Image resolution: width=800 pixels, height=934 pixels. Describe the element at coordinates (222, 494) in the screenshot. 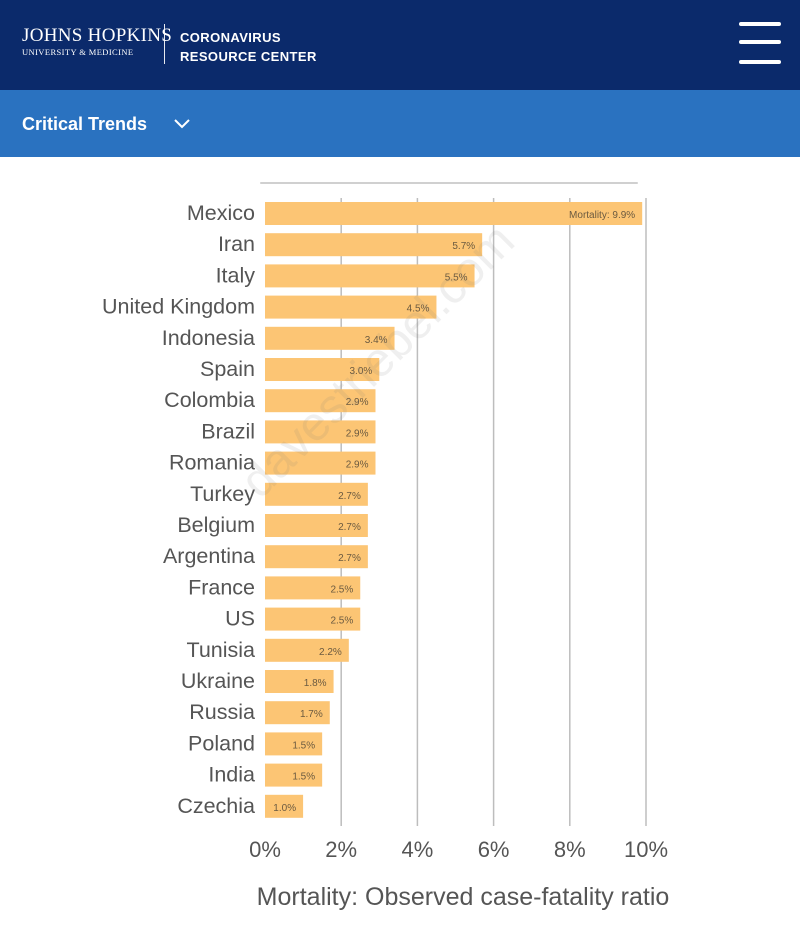

I see `category-label: Turkey` at that location.